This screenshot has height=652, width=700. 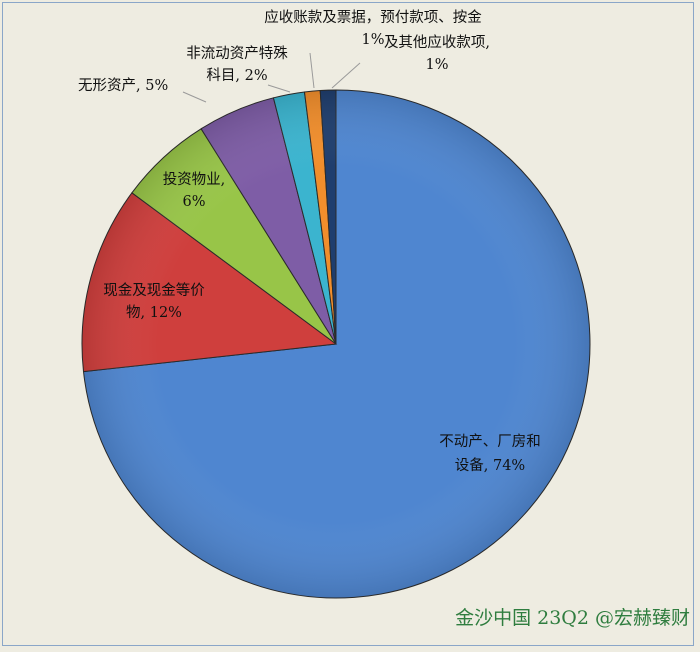 I want to click on slice-label: 及其他应收款项, 1%, so click(x=437, y=53).